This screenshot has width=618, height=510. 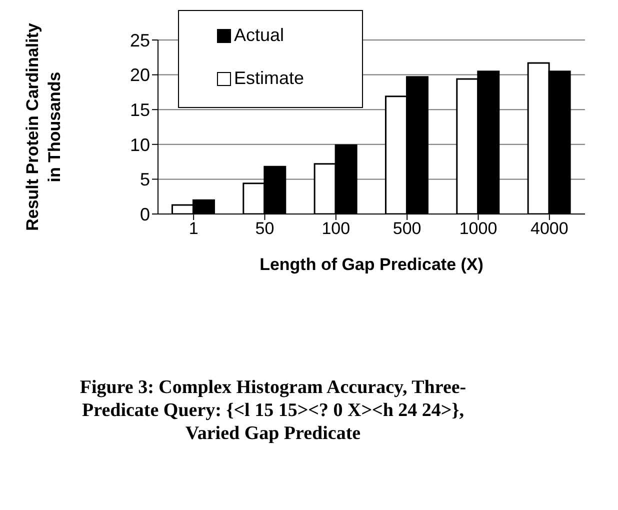 I want to click on legend-label: Actual, so click(x=259, y=35).